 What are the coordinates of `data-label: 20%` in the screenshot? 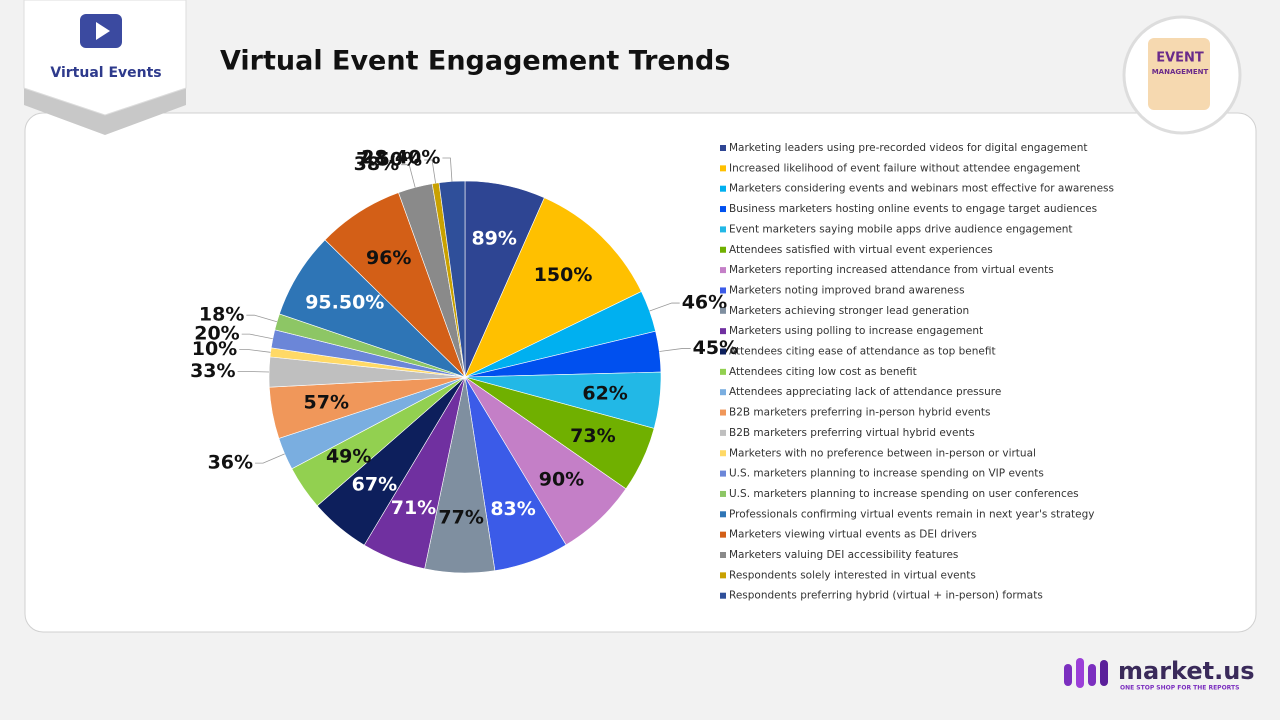 It's located at (216, 334).